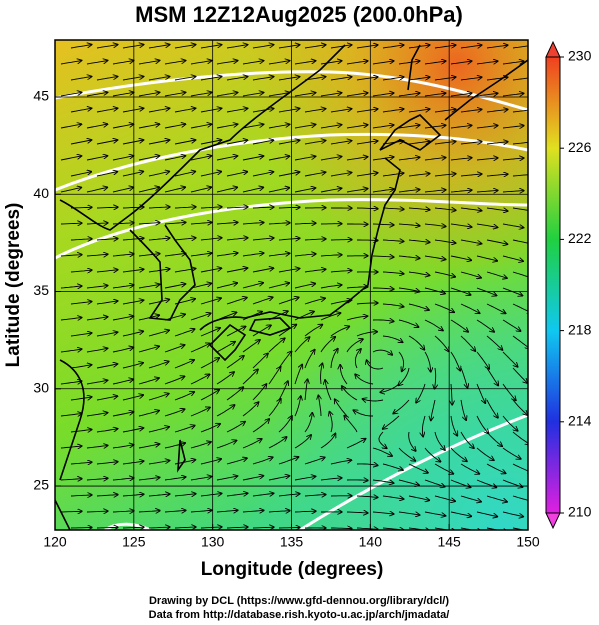 This screenshot has height=625, width=599. I want to click on colorbar-tick-label: 226, so click(580, 147).